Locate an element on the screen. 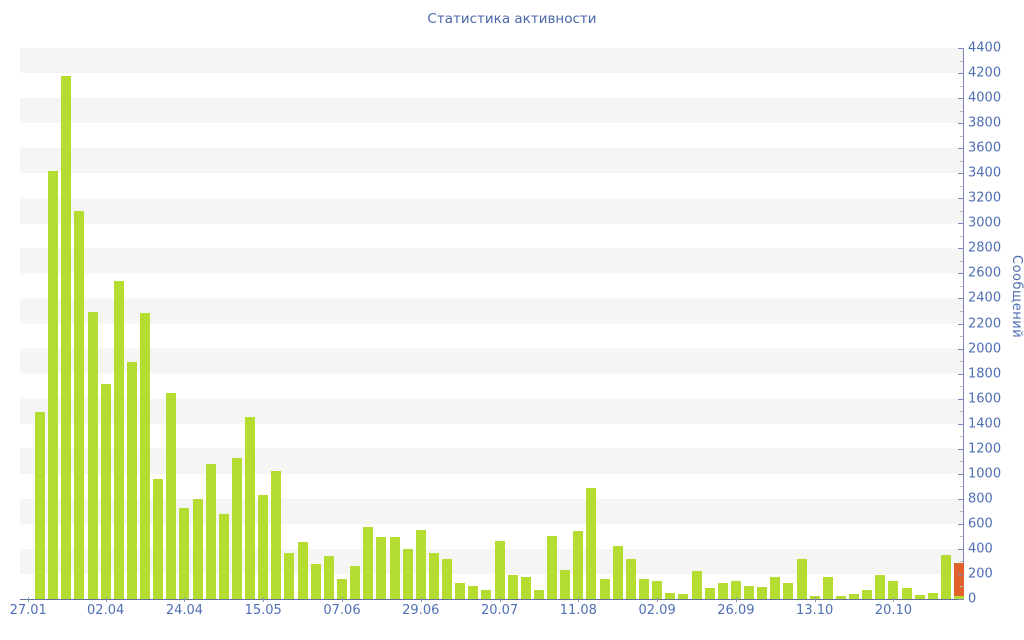  y-tick-label: 1000 is located at coordinates (985, 474).